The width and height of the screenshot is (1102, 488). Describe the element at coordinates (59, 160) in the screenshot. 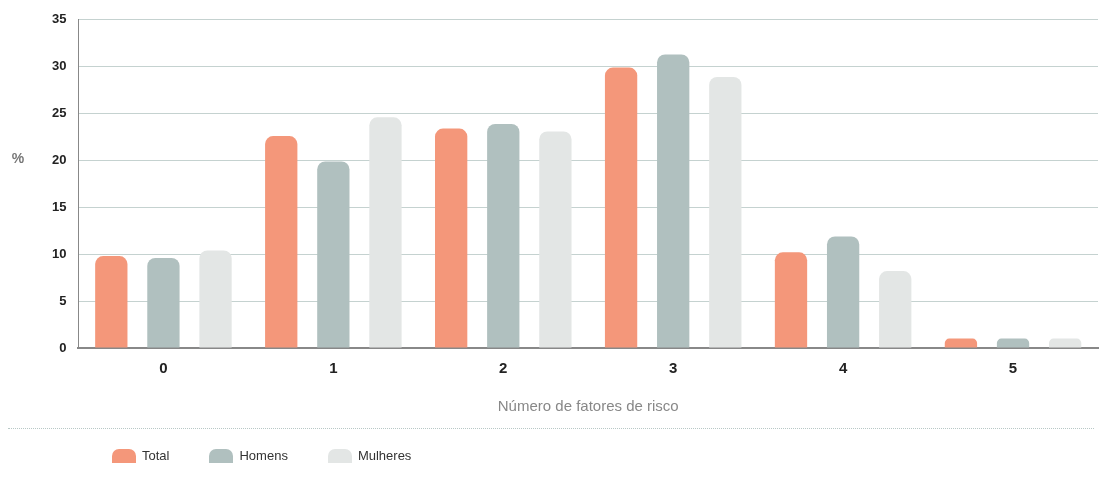

I see `y-tick-label: 20` at that location.